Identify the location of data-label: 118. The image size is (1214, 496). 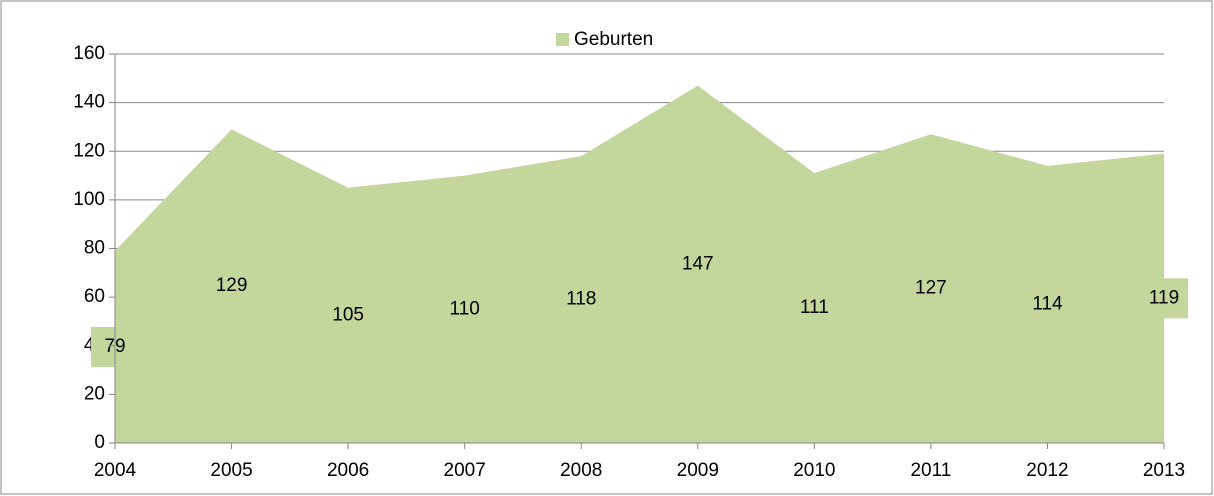
(581, 299).